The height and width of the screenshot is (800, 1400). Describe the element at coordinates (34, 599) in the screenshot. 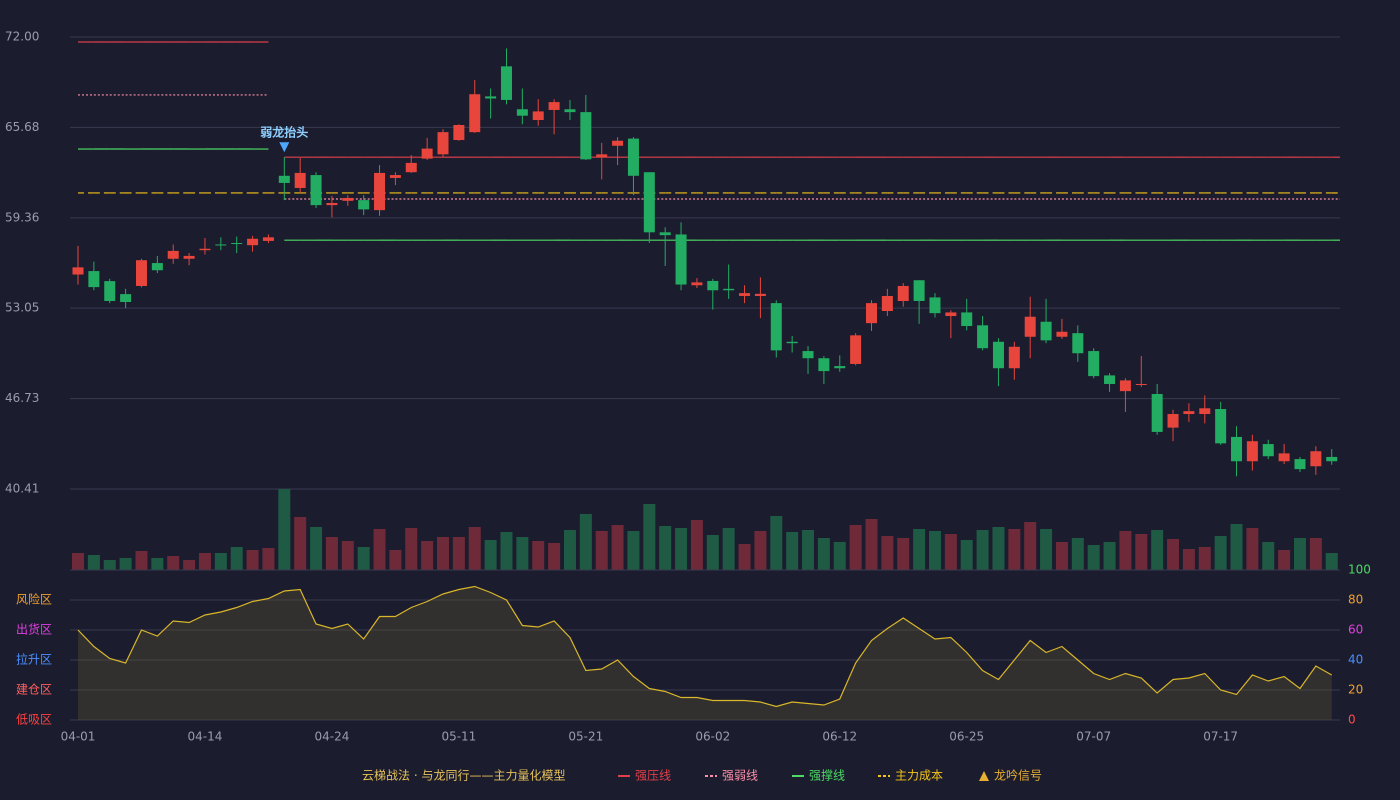

I see `zone-label: 风险区` at that location.